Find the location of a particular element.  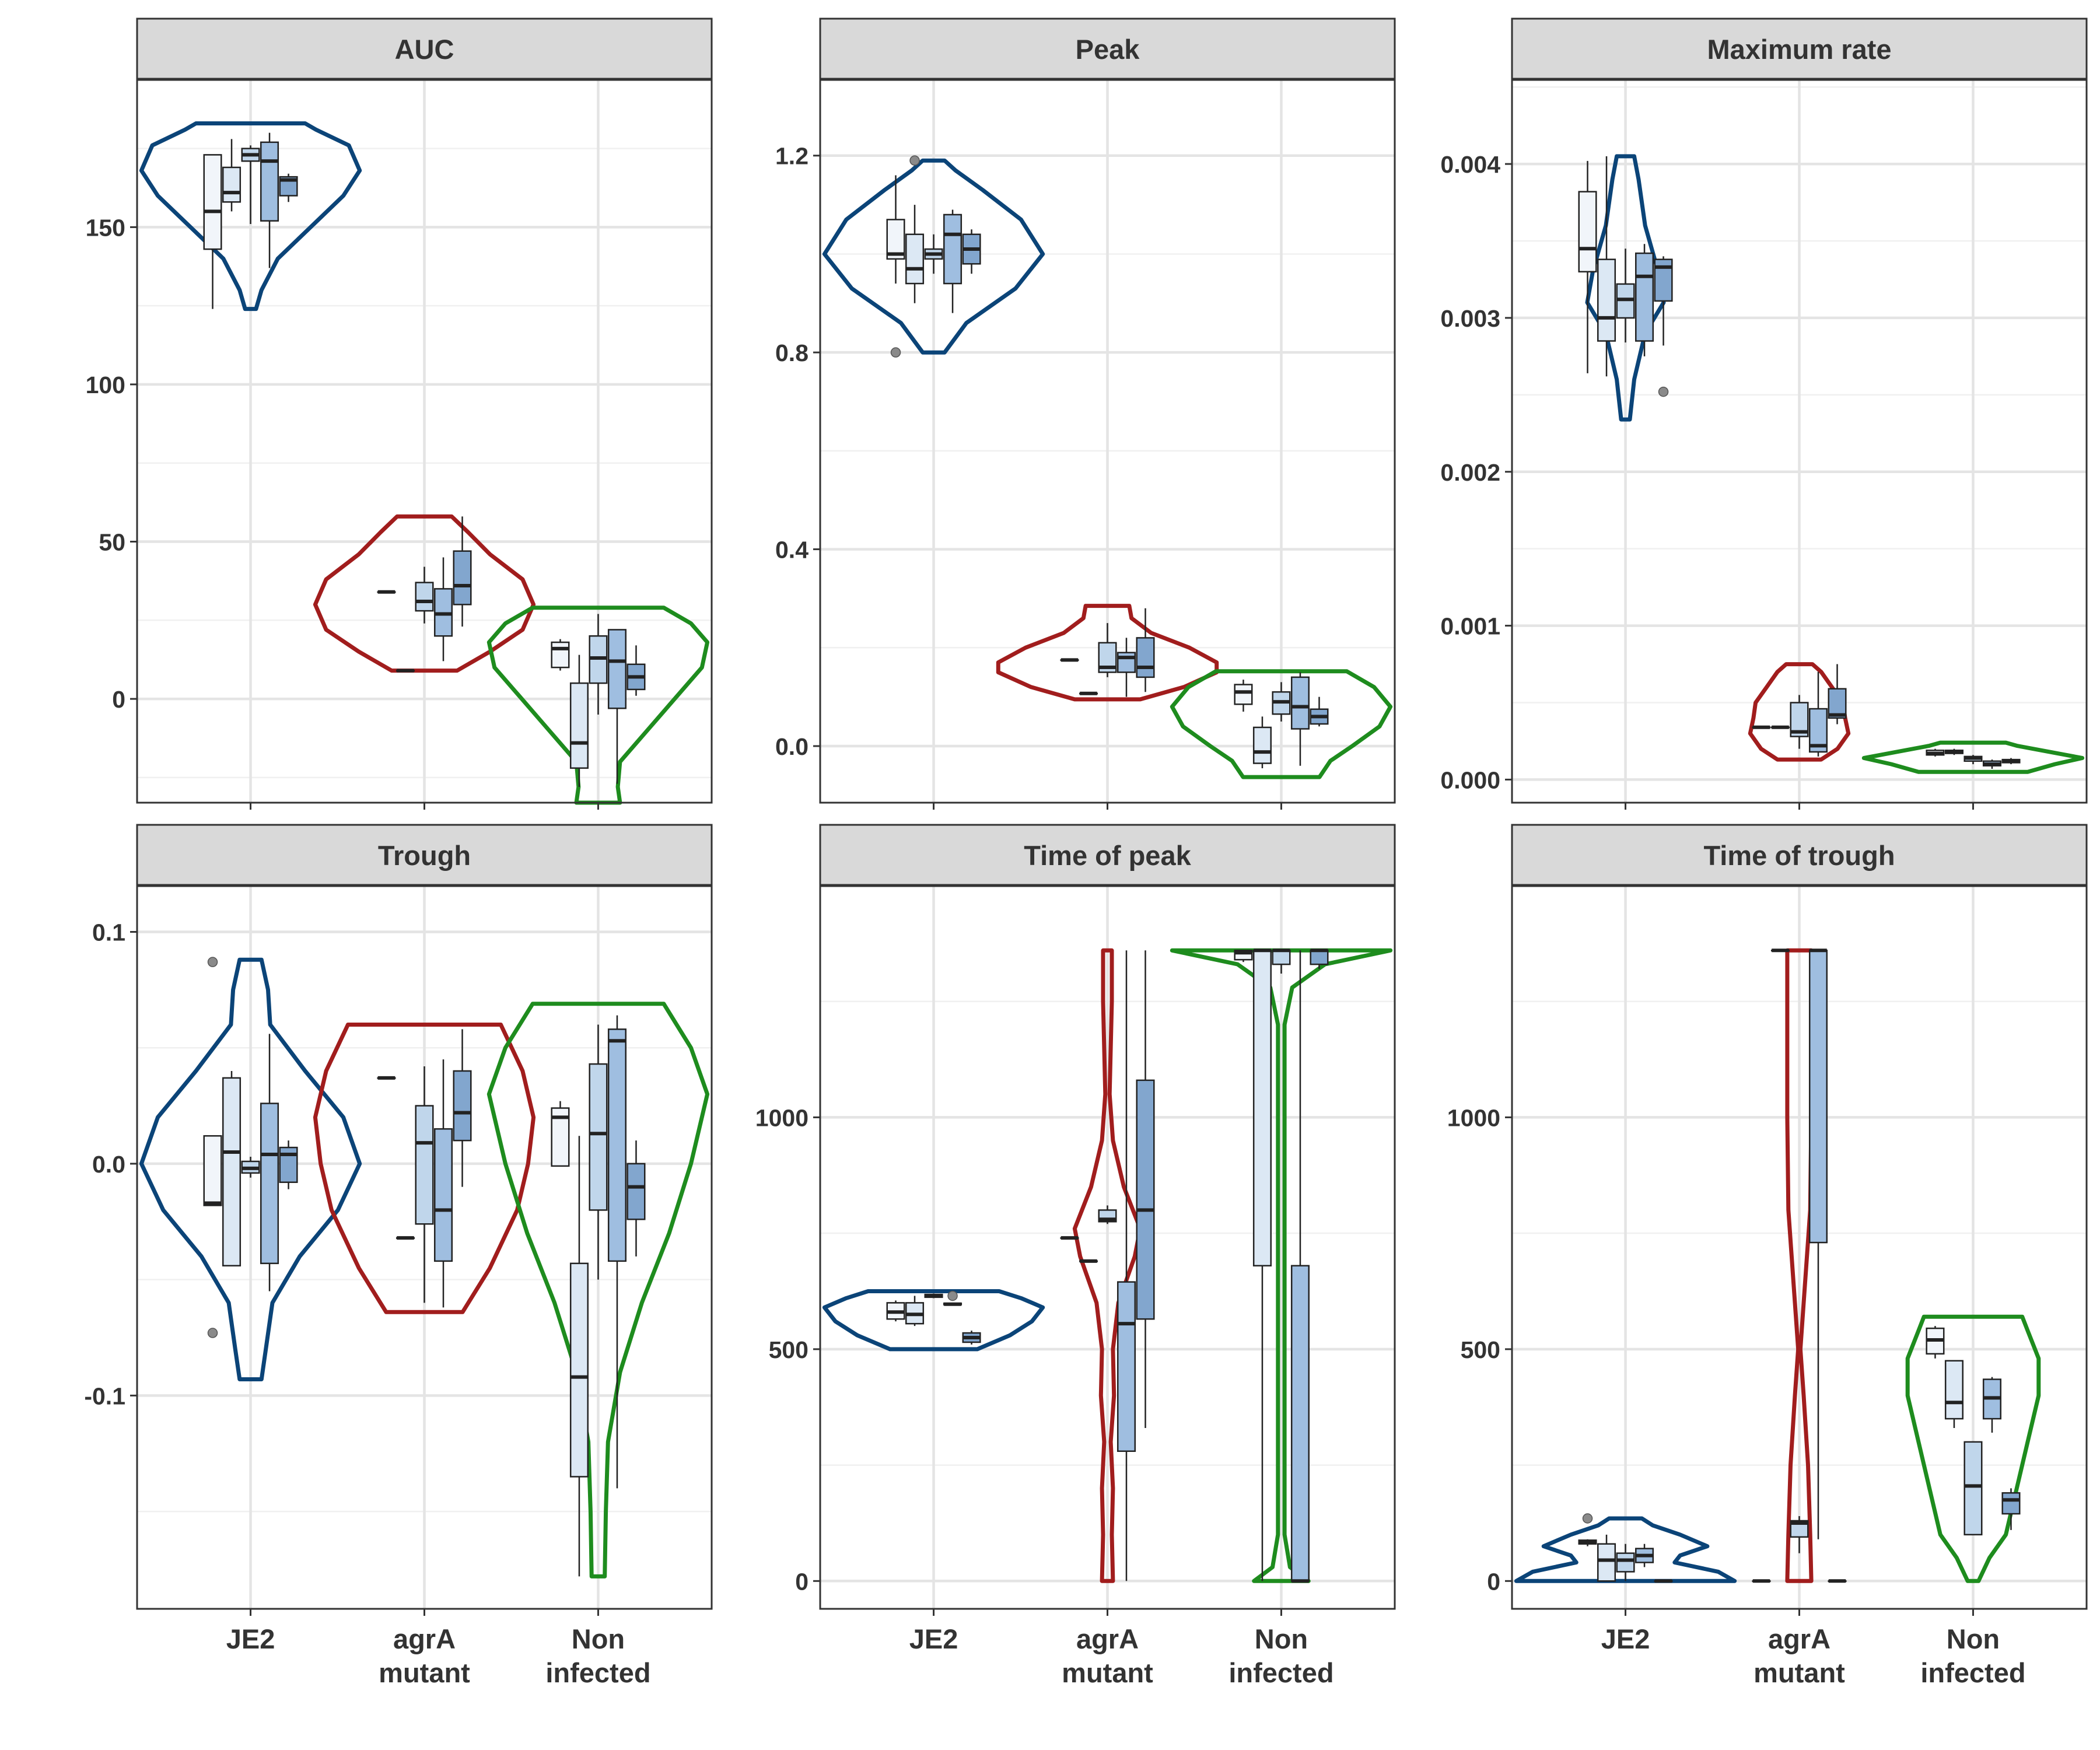

x-tick-label: JE2 is located at coordinates (250, 1638).